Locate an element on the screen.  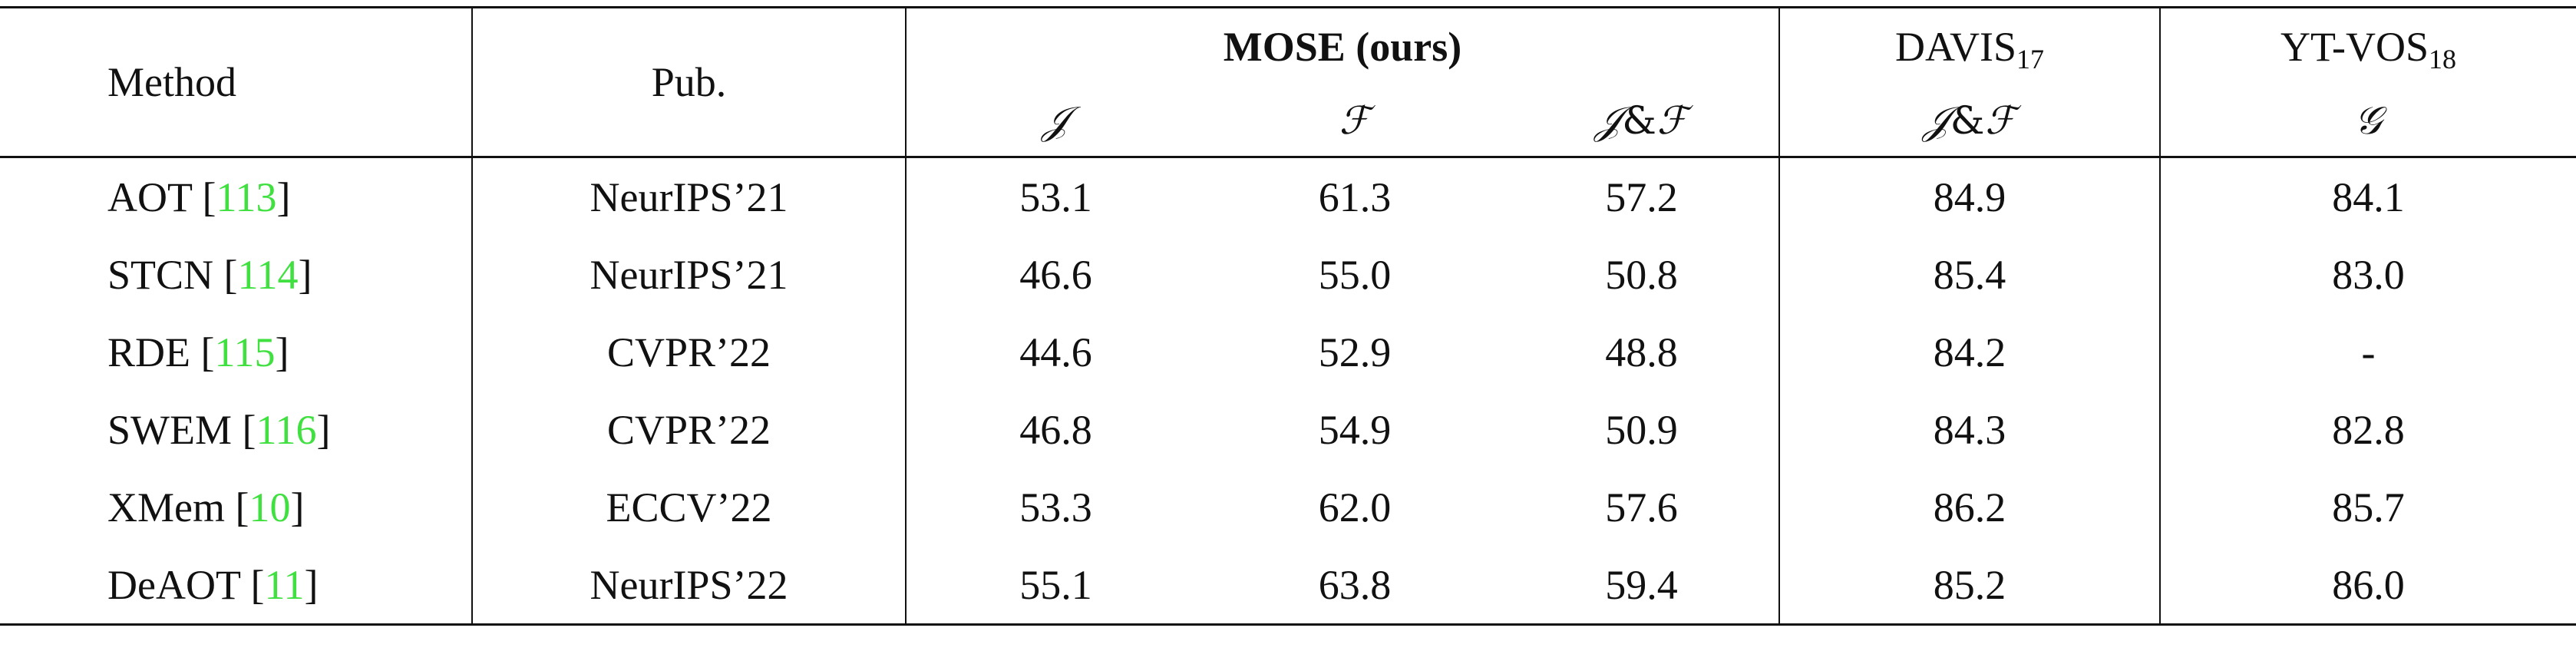
mose-jf-cell: 50.8 is located at coordinates (1642, 274).